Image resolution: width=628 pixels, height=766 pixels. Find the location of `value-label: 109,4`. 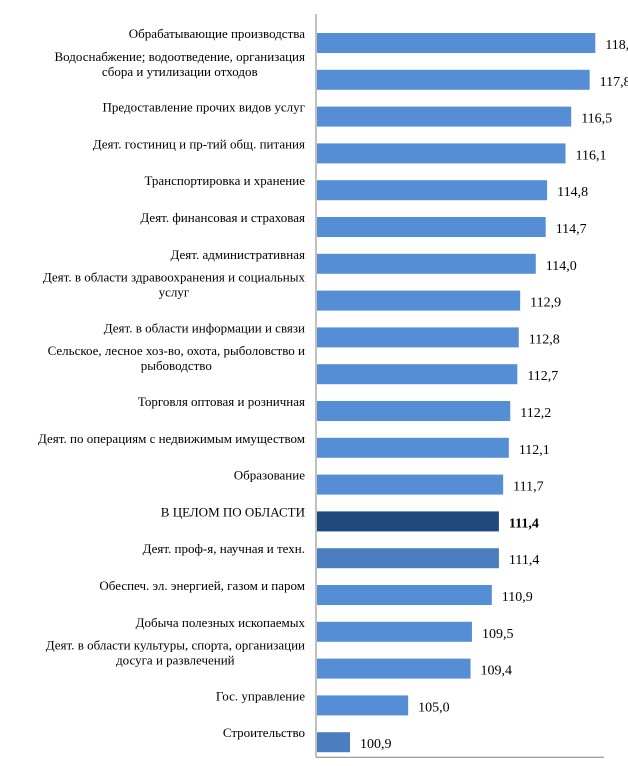

value-label: 109,4 is located at coordinates (496, 671).